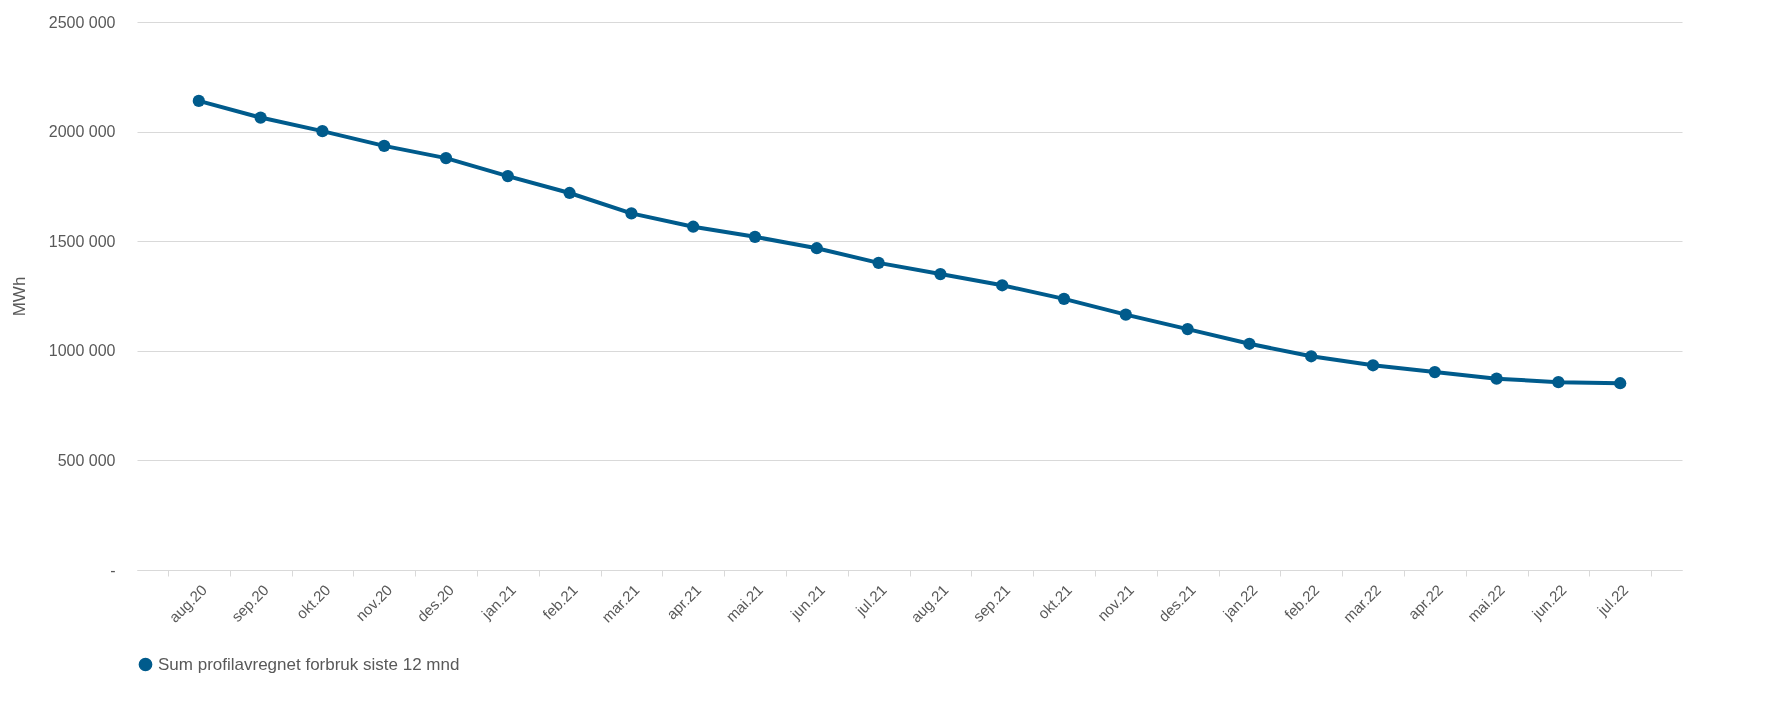  I want to click on y-tick-label: 500 000, so click(86, 460).